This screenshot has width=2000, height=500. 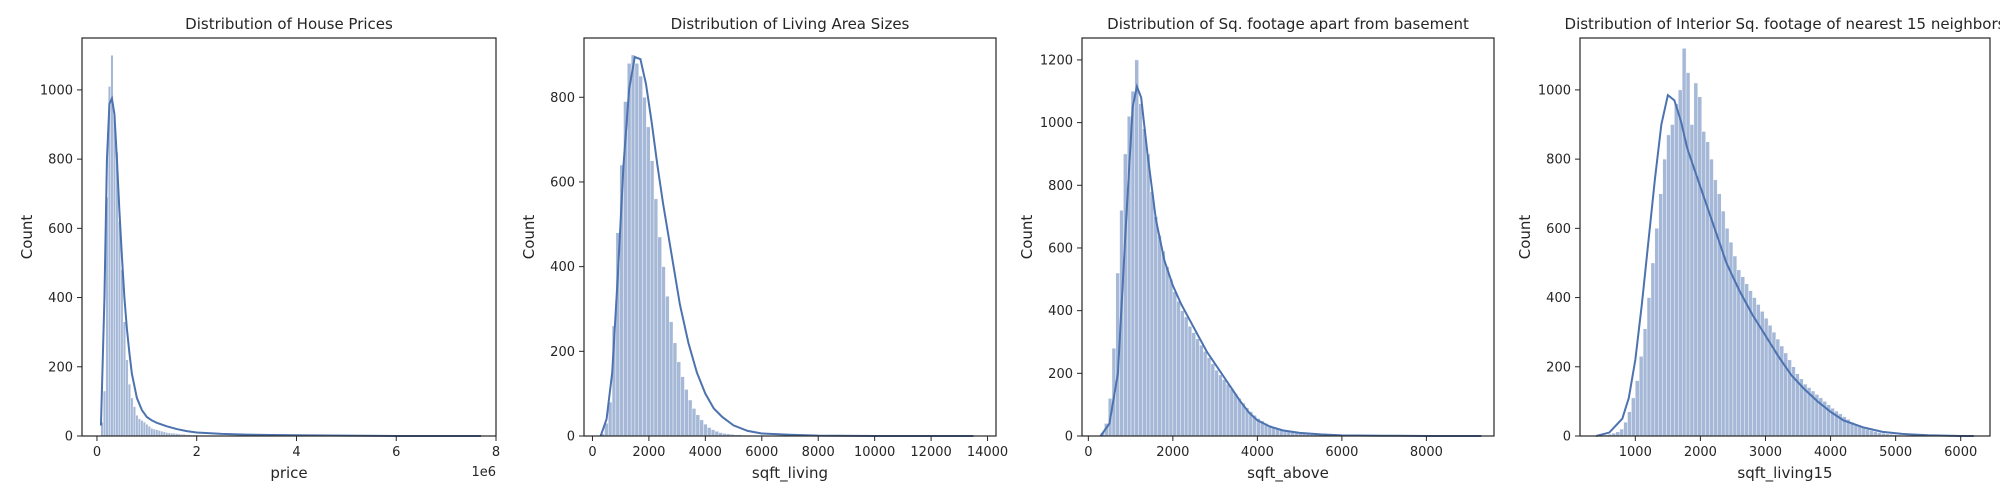 What do you see at coordinates (197, 452) in the screenshot?
I see `x-tick-label: 2` at bounding box center [197, 452].